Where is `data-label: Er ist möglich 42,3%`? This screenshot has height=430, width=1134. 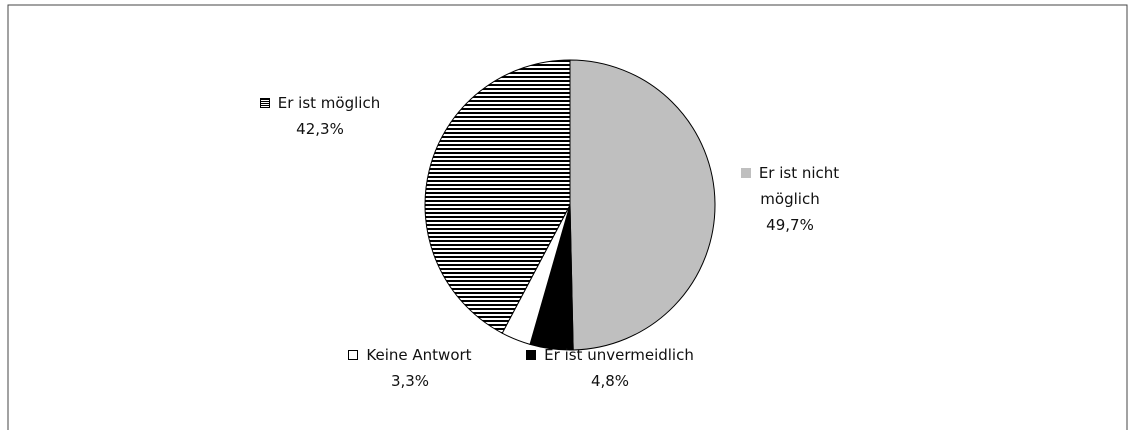 data-label: Er ist möglich 42,3% is located at coordinates (320, 116).